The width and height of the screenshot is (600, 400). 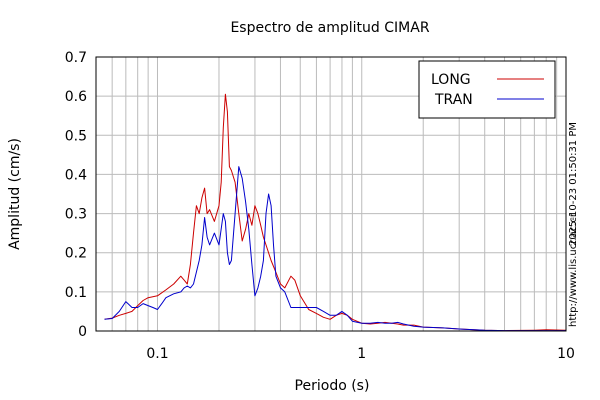 What do you see at coordinates (332, 386) in the screenshot?
I see `x-axis-label: Periodo (s)` at bounding box center [332, 386].